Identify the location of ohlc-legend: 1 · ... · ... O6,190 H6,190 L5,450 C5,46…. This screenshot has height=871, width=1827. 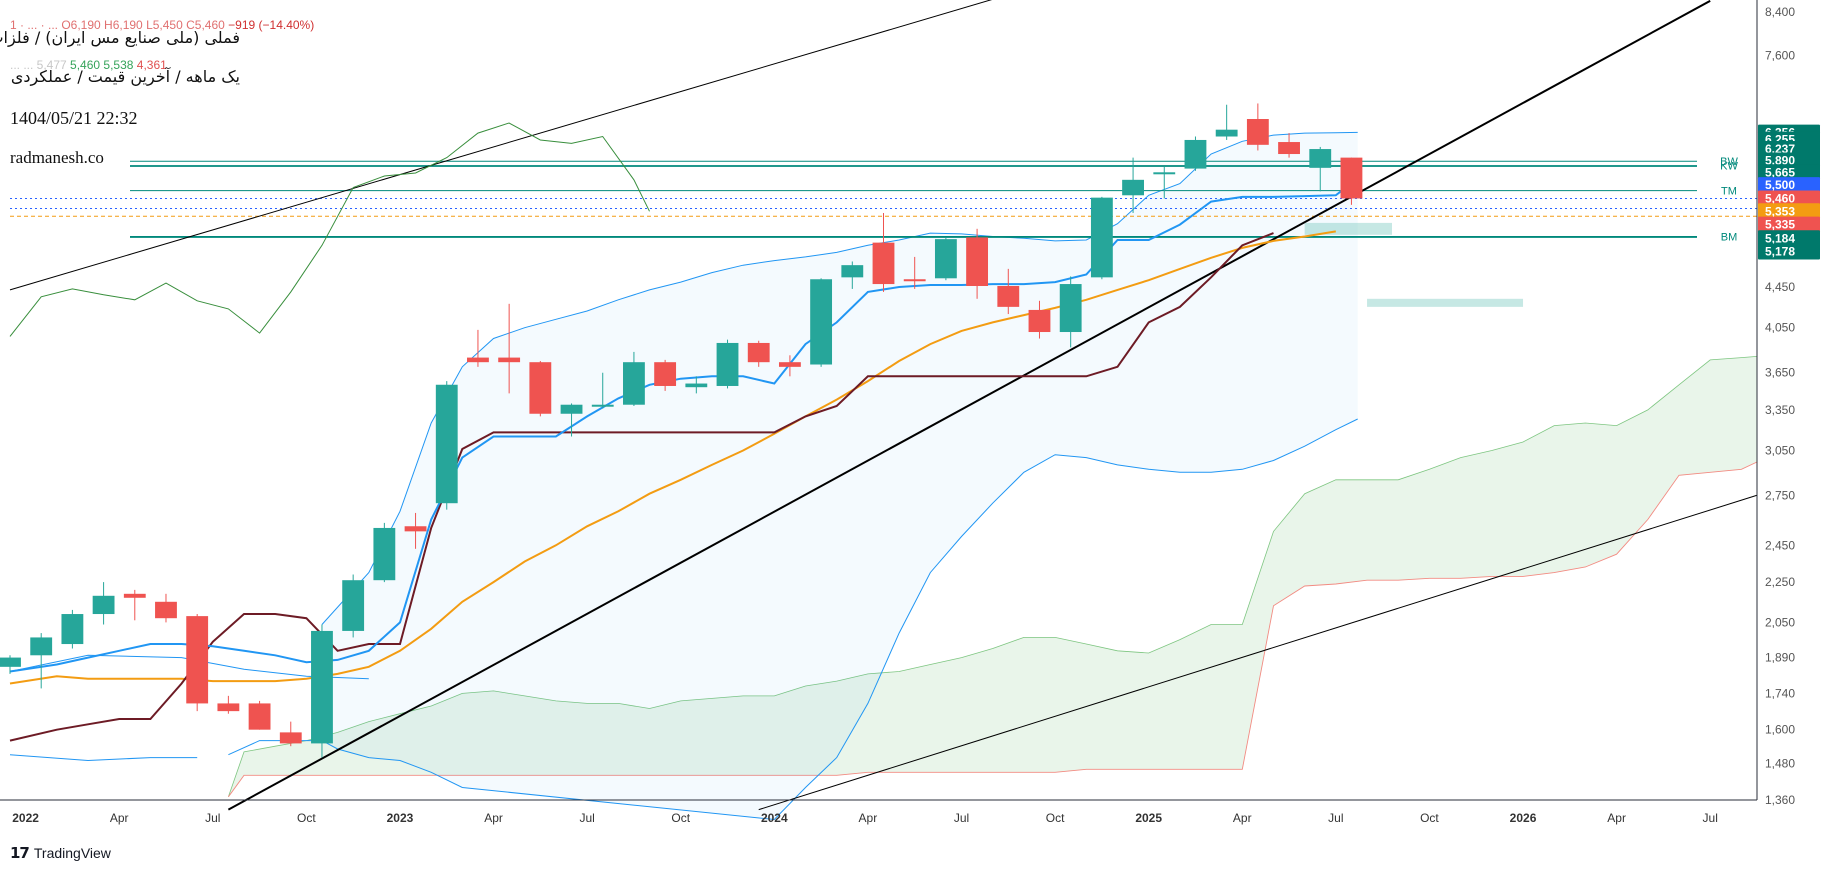
(162, 25).